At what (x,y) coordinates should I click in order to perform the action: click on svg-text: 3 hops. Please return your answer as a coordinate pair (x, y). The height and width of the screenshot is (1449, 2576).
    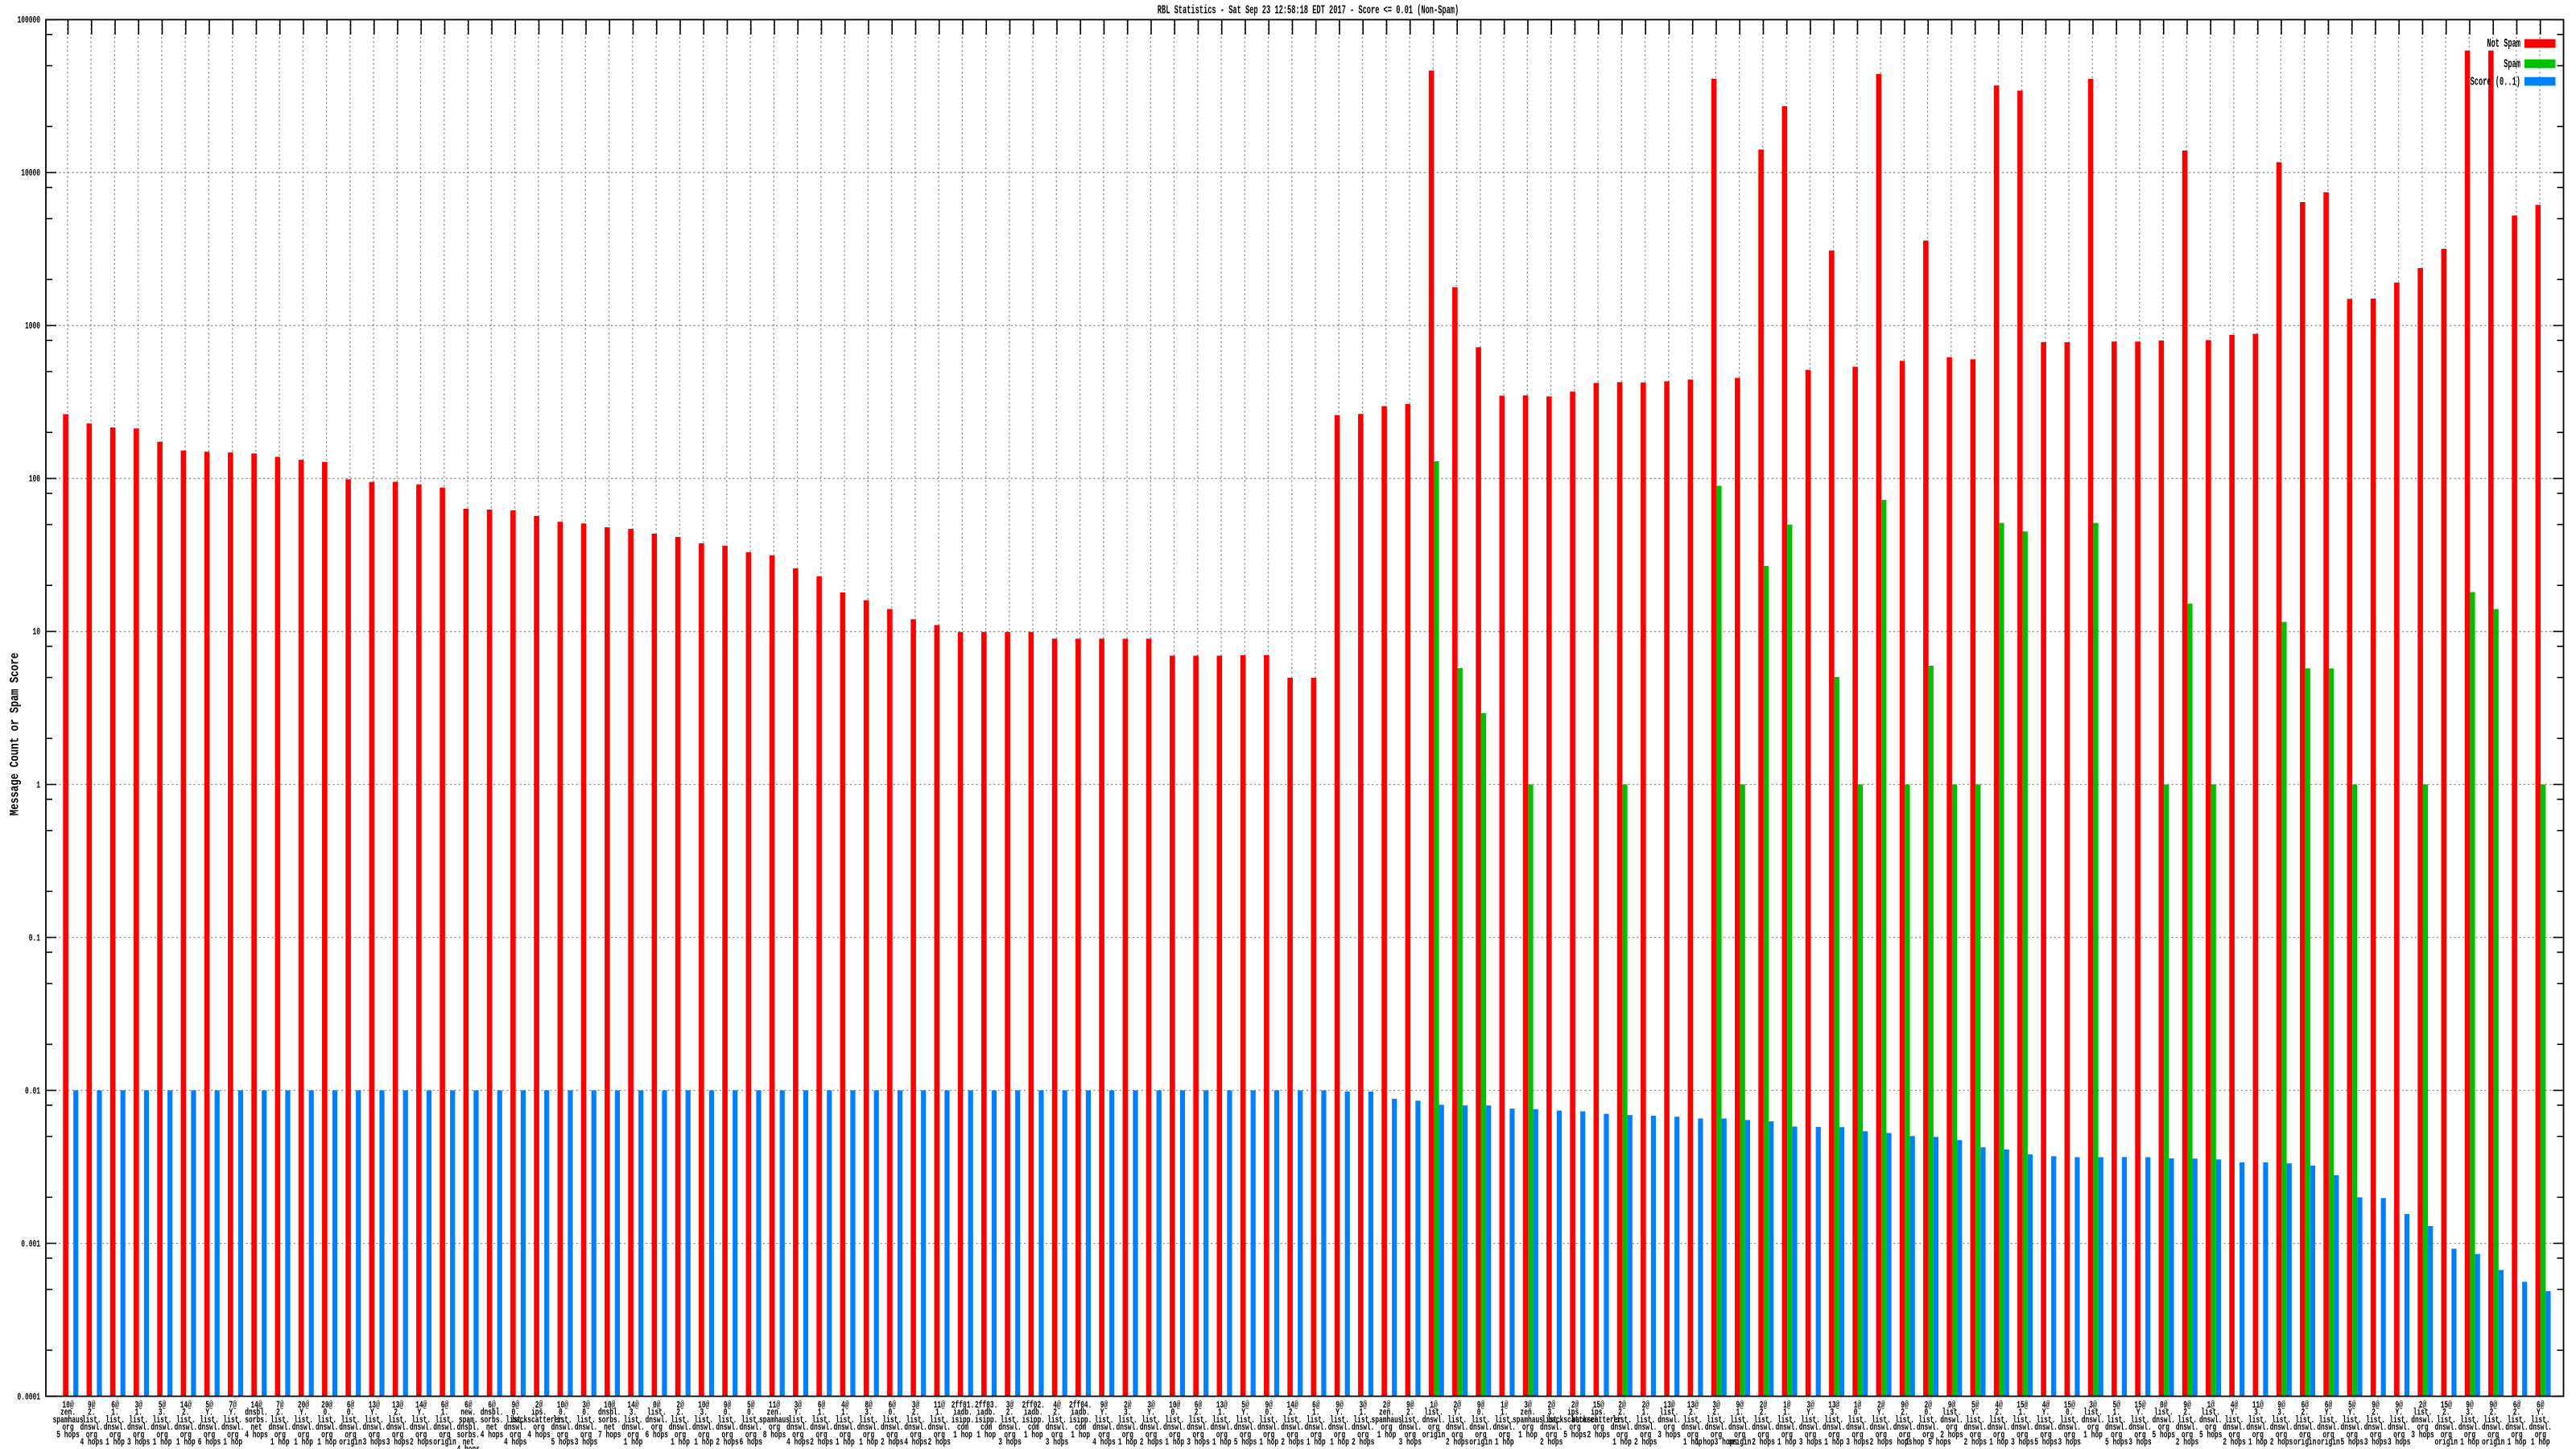
    Looking at the image, I should click on (2376, 1442).